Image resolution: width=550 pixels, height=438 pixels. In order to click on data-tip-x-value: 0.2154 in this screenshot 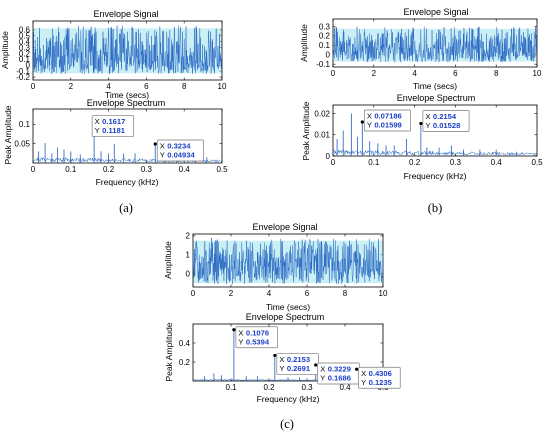, I will do `click(445, 116)`.